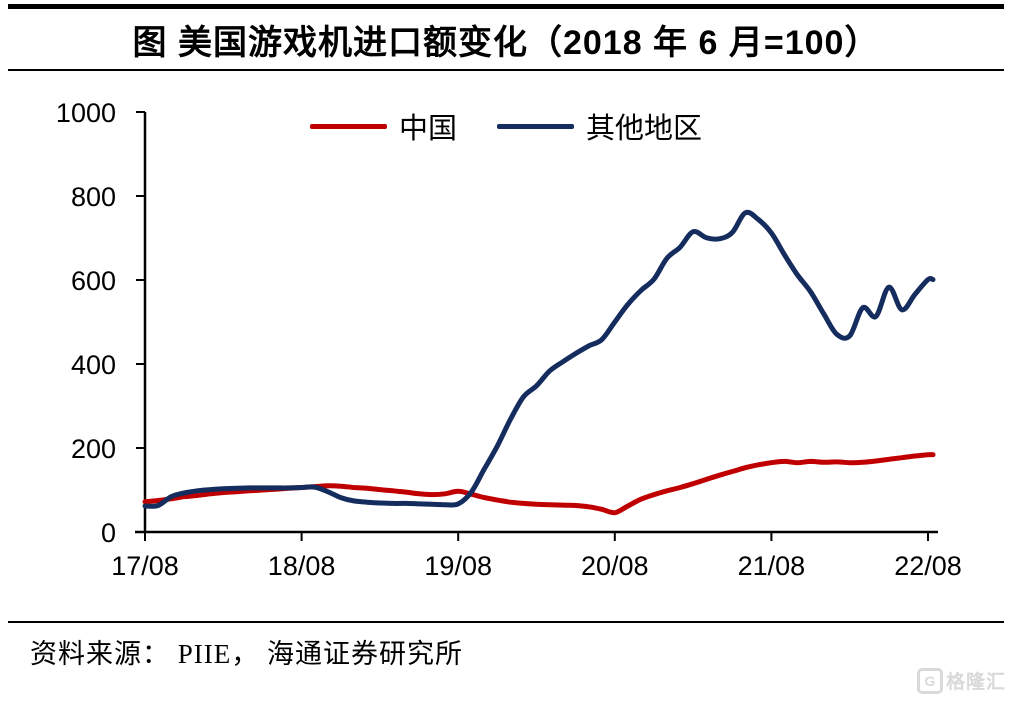 This screenshot has height=706, width=1012. Describe the element at coordinates (506, 42) in the screenshot. I see `chart-title: 图 美国游戏机进口额变化（2018 年 6 月=100）` at that location.